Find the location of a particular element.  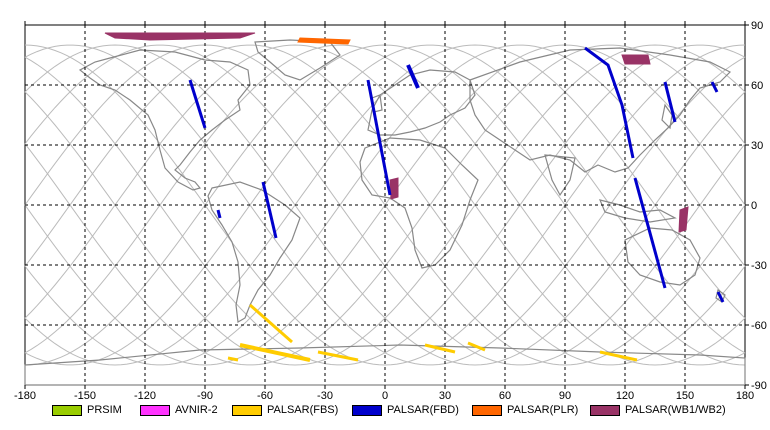

legend-item-palsar-plr: PALSAR(PLR) is located at coordinates (525, 410).